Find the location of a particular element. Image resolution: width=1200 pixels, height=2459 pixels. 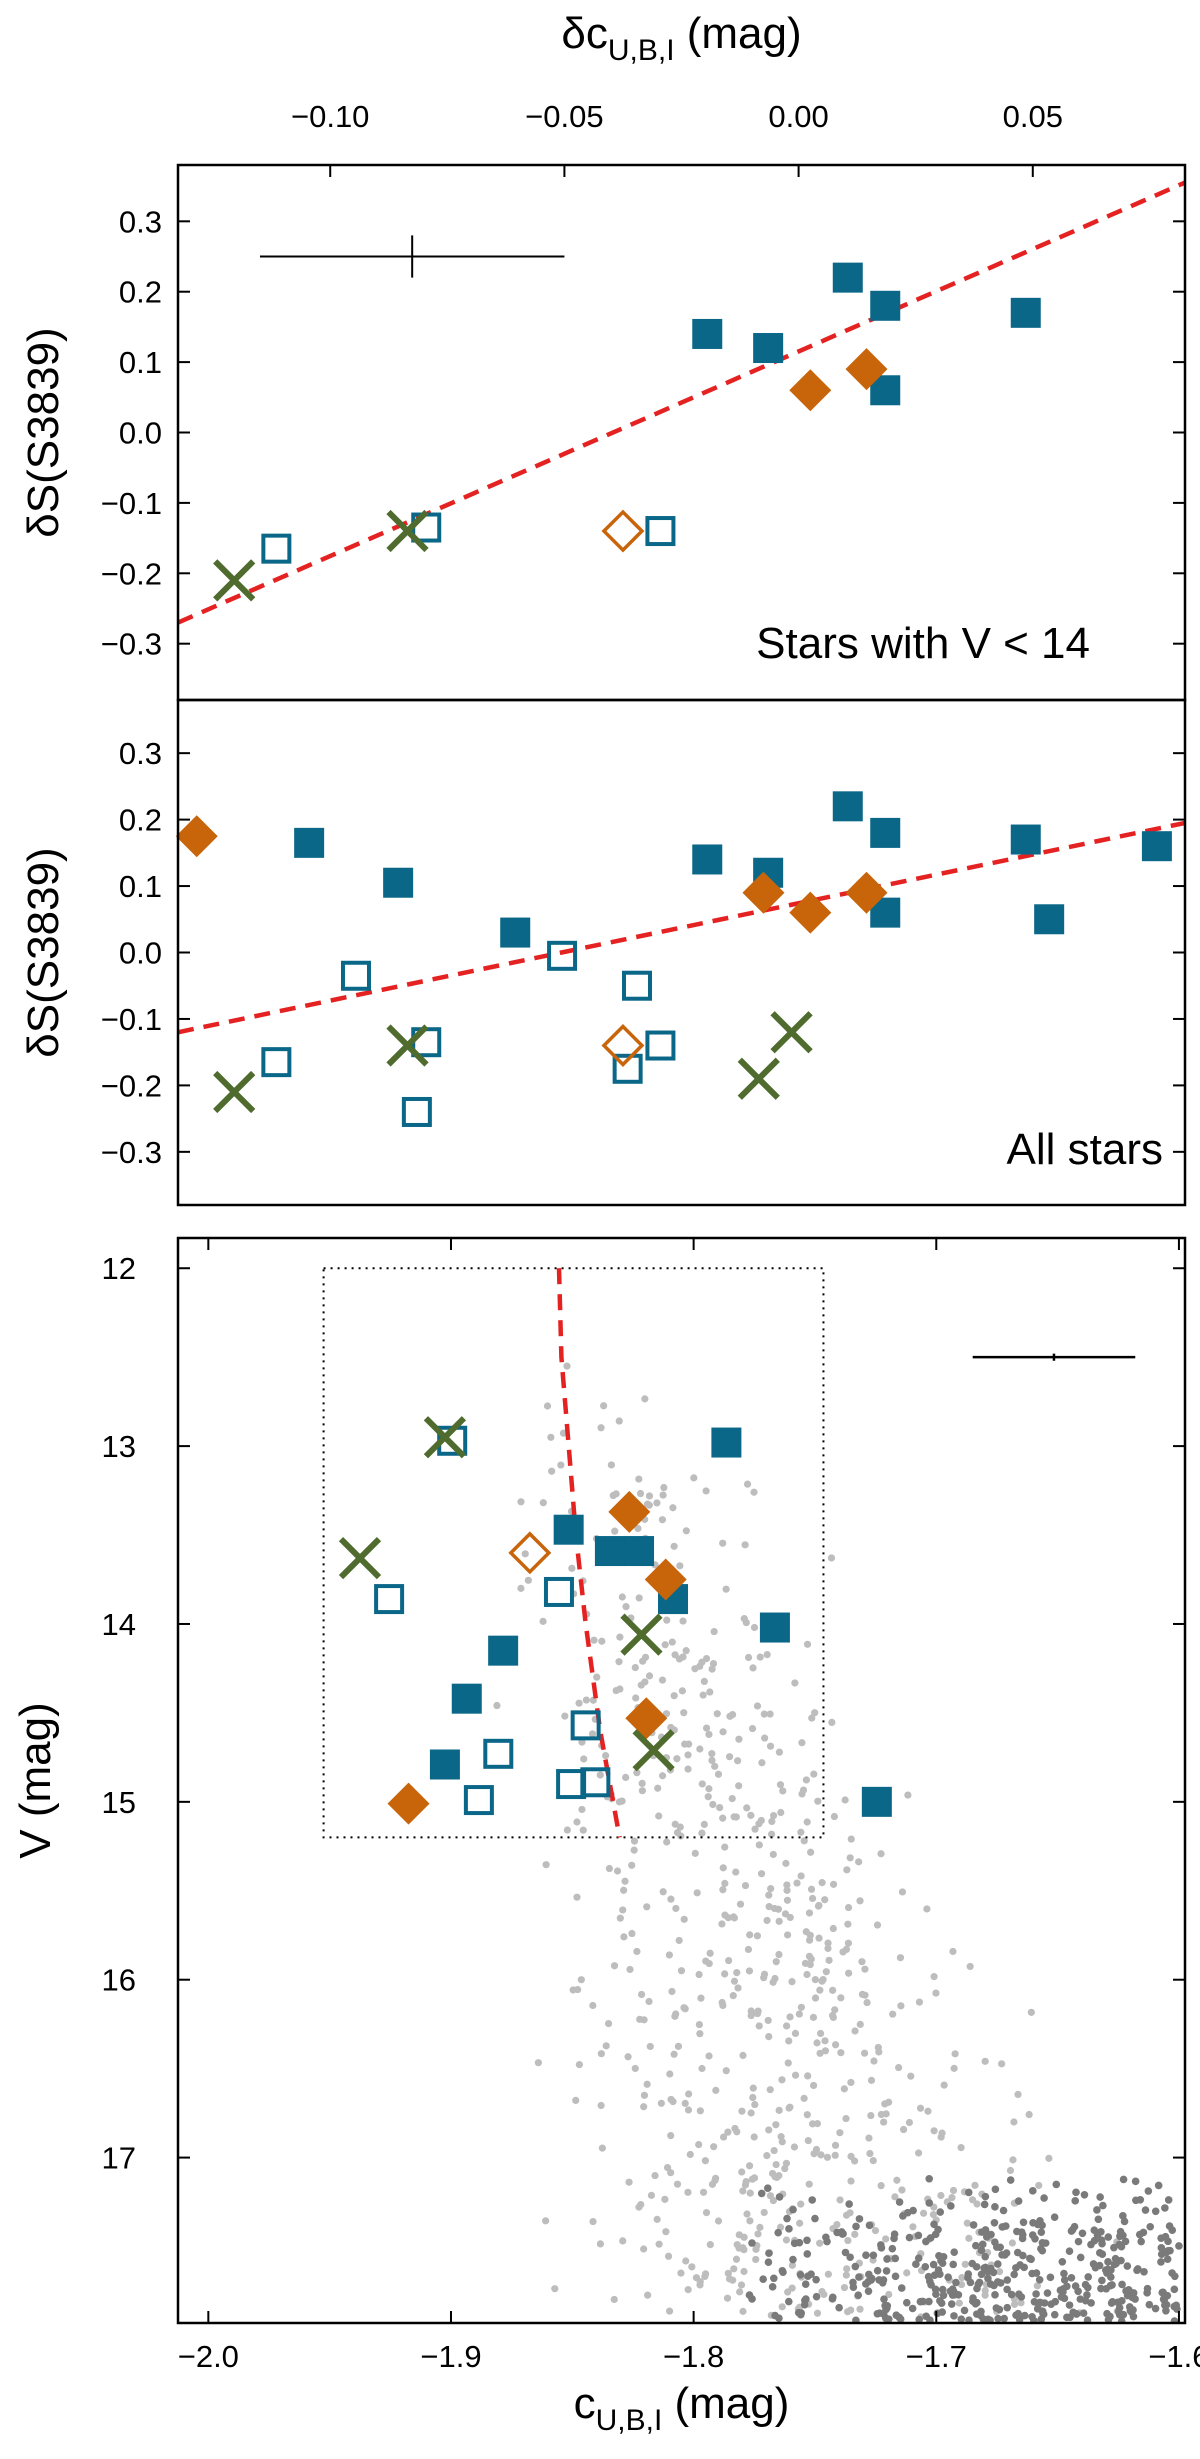

selection-box is located at coordinates (573, 1553).